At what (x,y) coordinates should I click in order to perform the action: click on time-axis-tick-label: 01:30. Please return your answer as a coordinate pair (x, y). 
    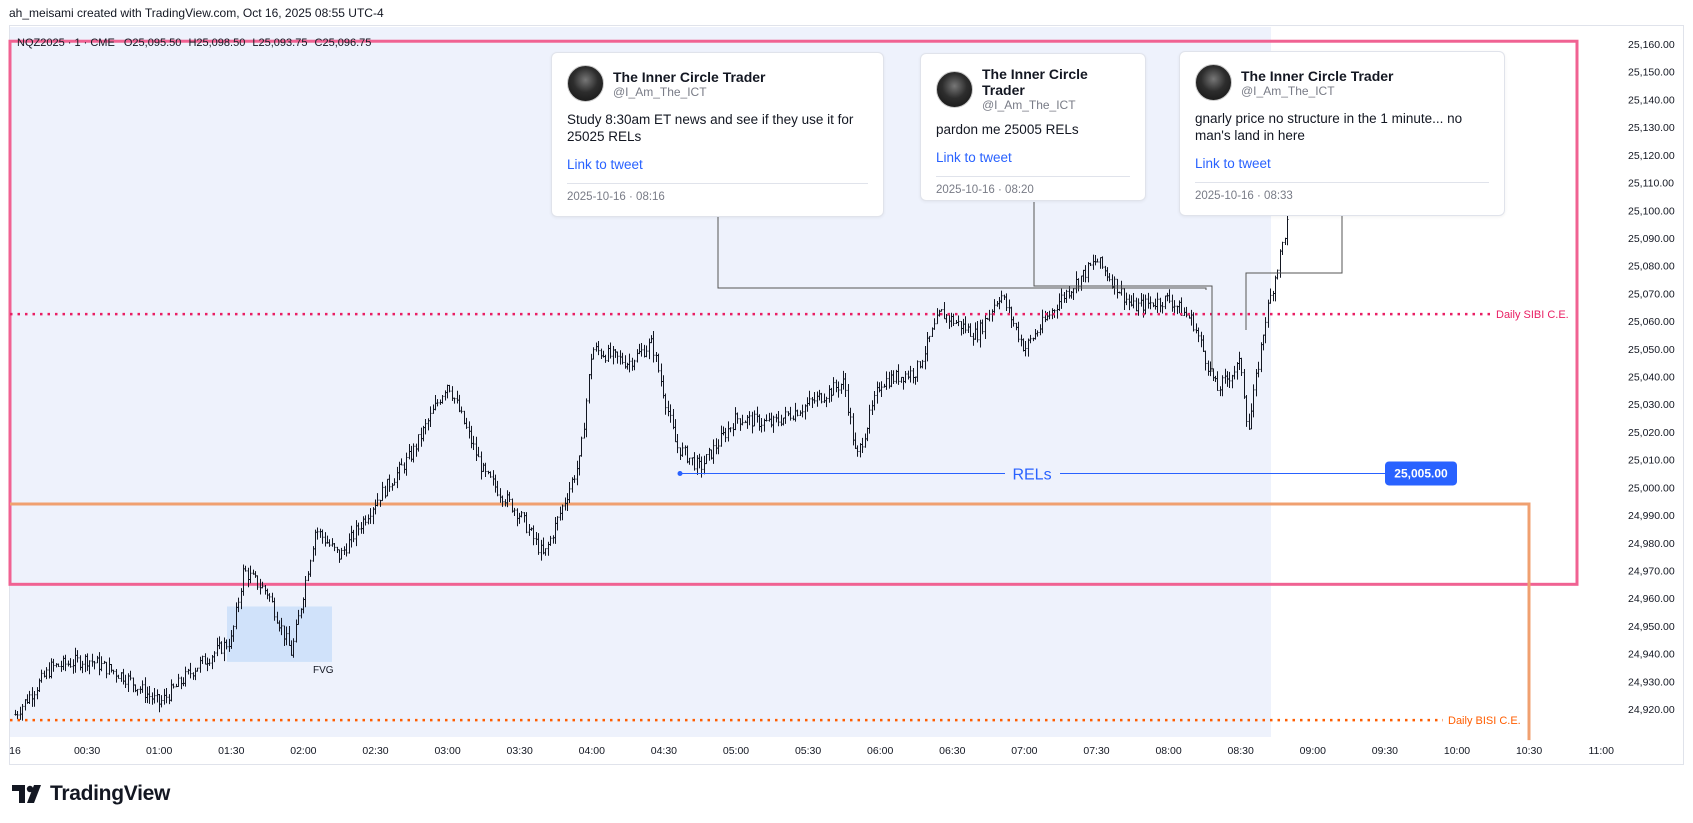
    Looking at the image, I should click on (231, 751).